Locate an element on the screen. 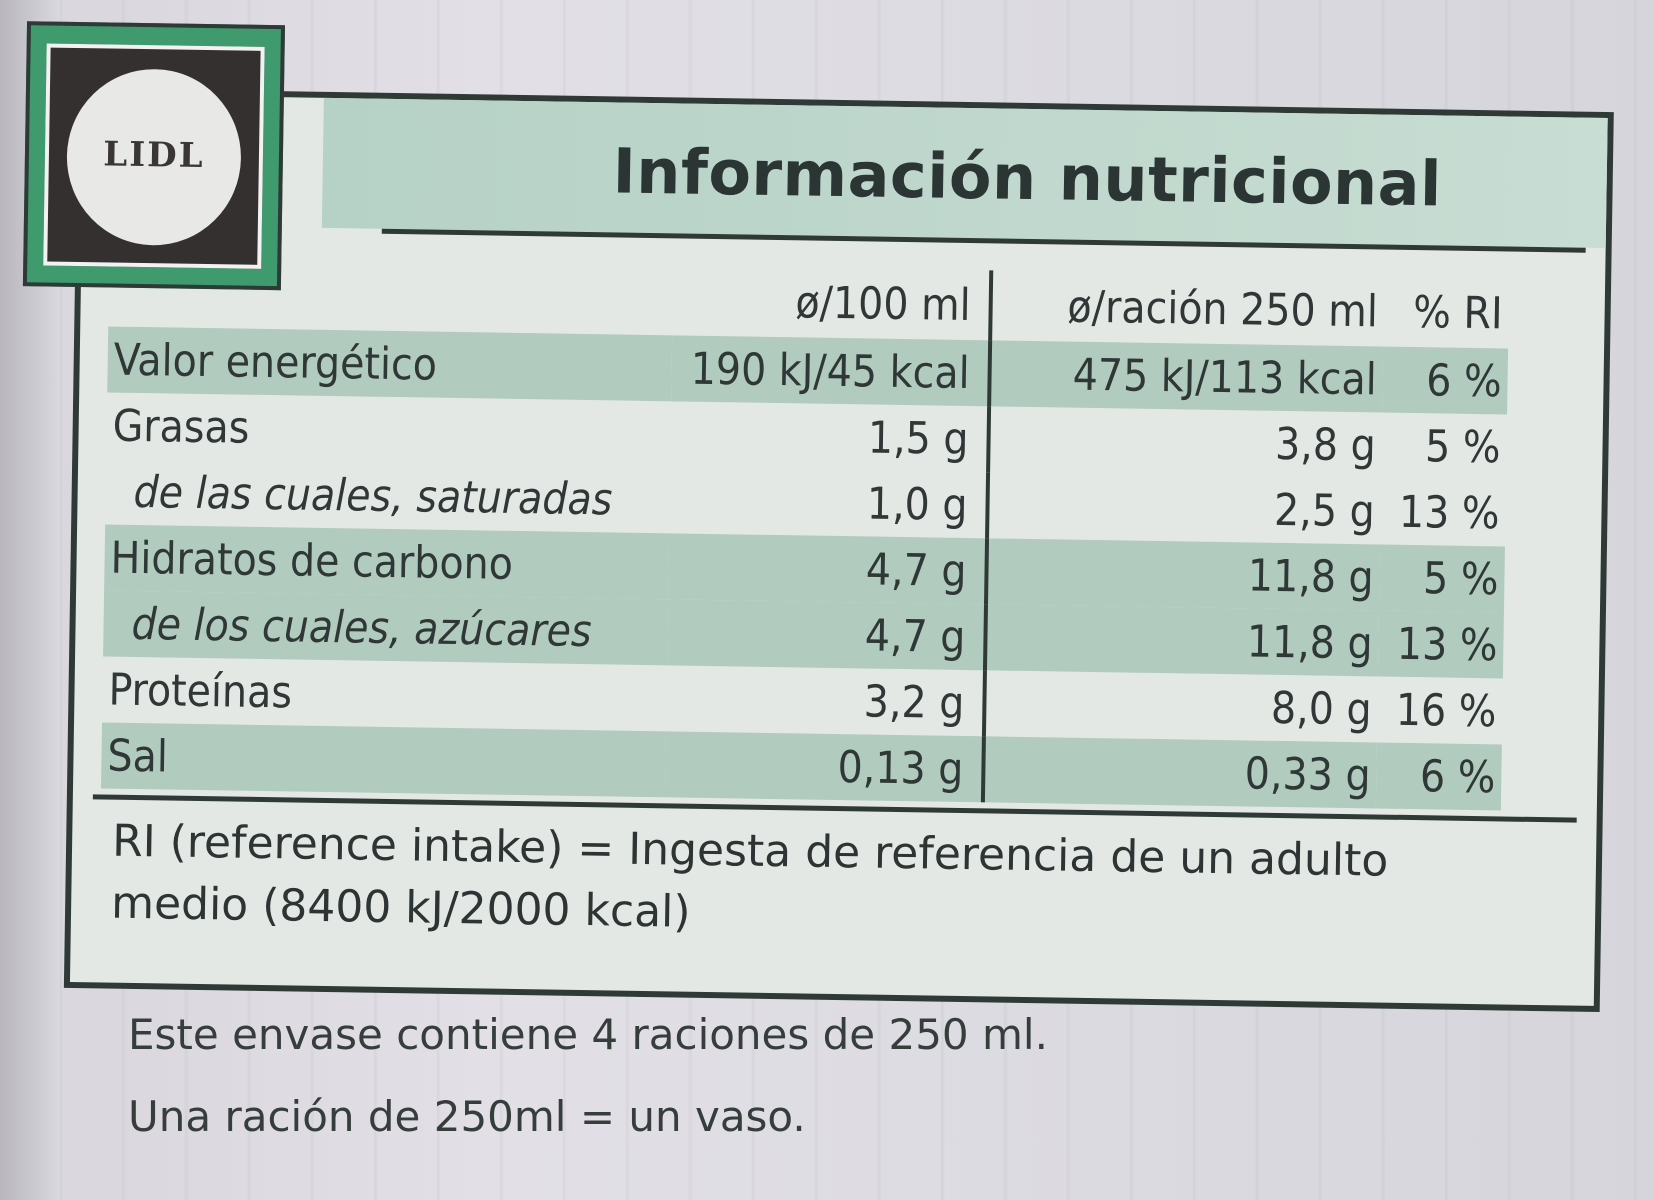 The height and width of the screenshot is (1200, 1653). brand-logo: LIDL is located at coordinates (154, 156).